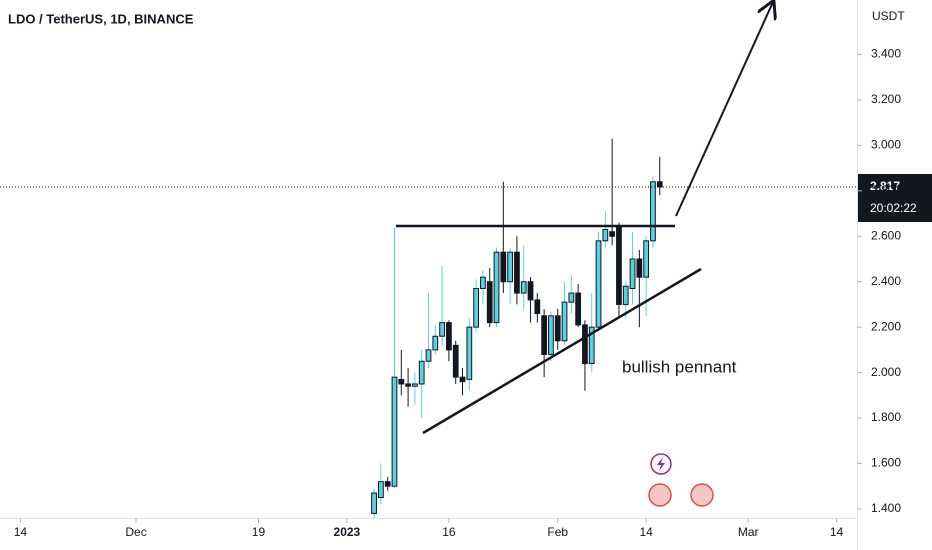 Image resolution: width=932 pixels, height=550 pixels. I want to click on last-price-label: 2.817, so click(885, 186).